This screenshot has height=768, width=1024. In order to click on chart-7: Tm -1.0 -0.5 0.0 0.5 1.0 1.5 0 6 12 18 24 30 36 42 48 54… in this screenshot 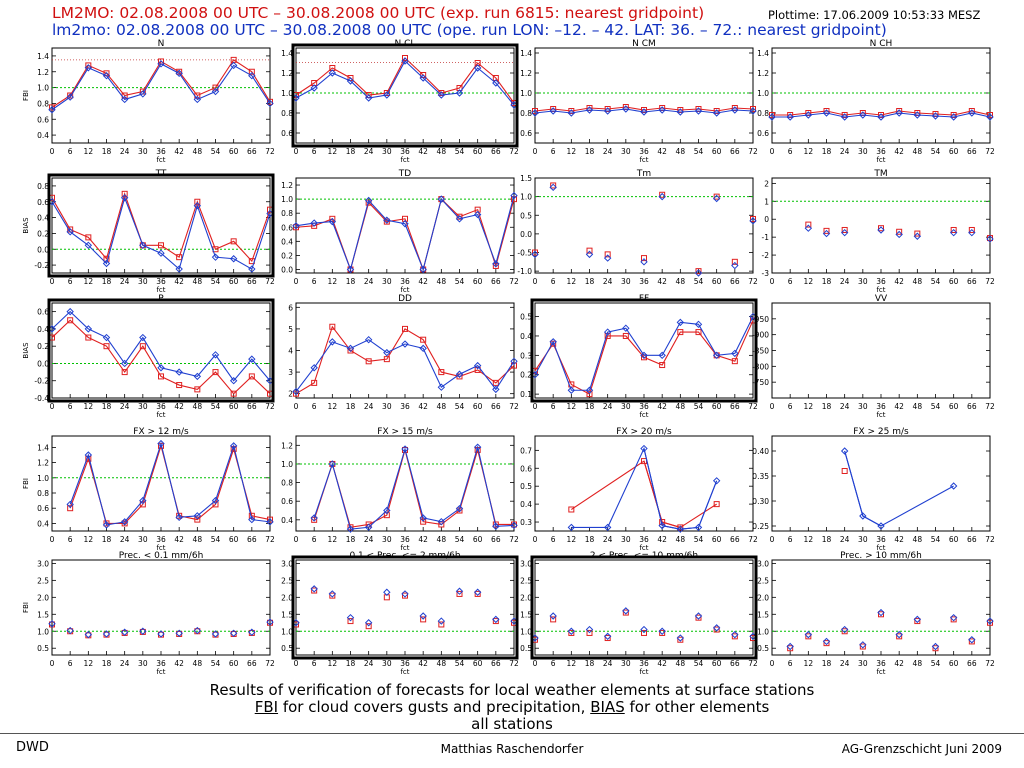, I will do `click(637, 227)`.